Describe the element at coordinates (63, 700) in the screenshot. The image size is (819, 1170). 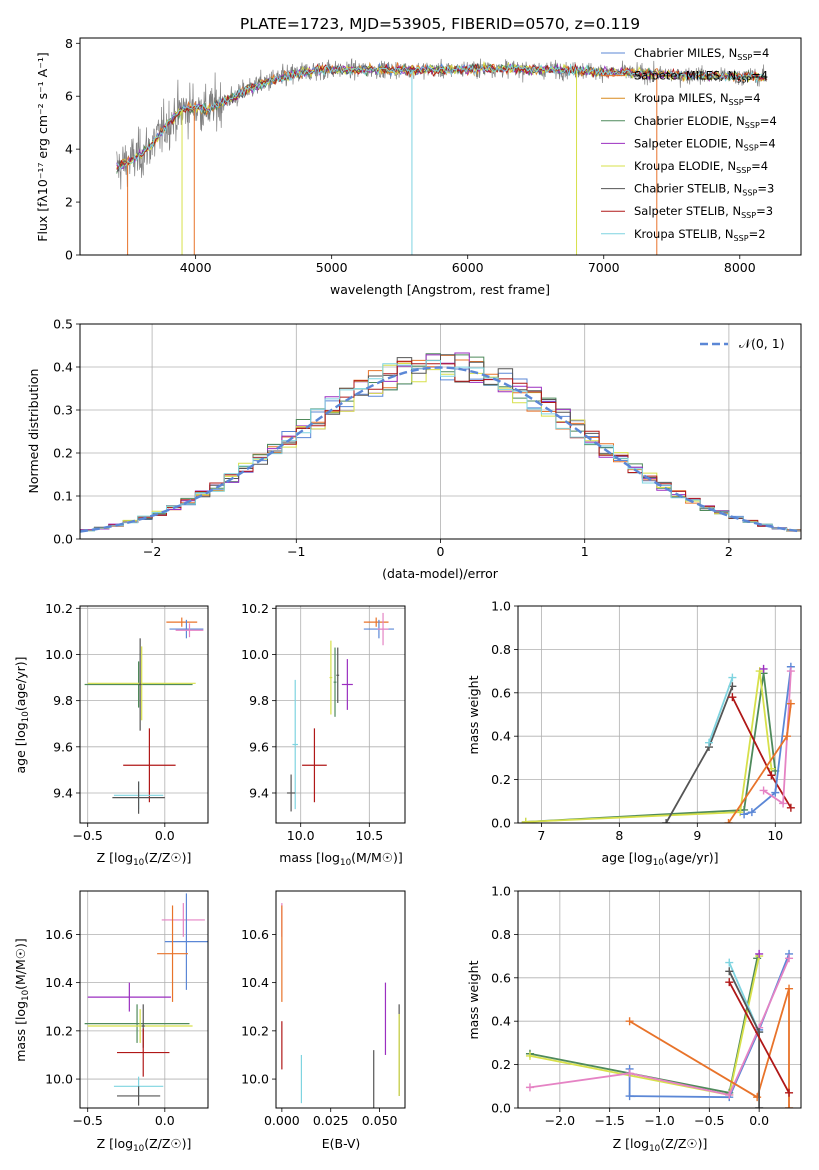
I see `y-tick-label: 9.8` at that location.